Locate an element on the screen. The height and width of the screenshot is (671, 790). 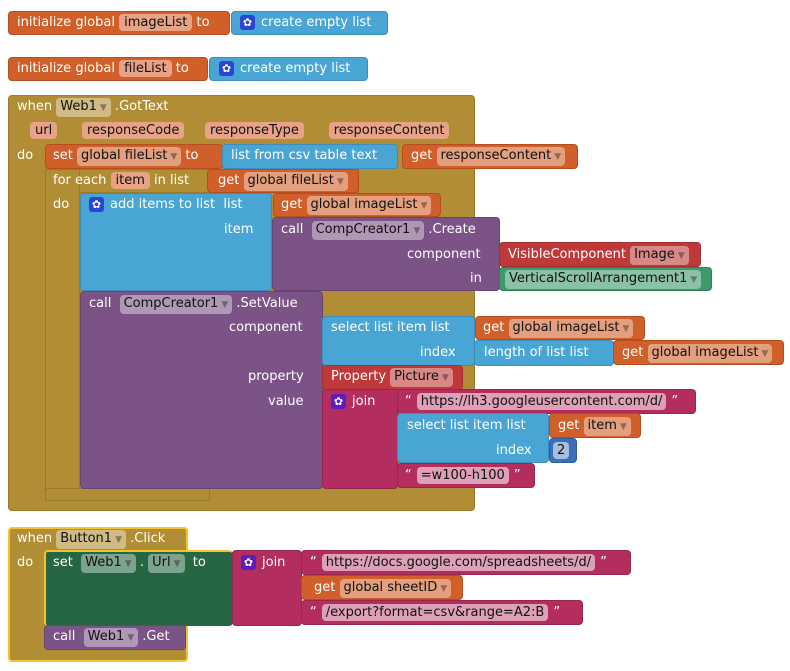
text-field: https://docs.google.com/spreadsheets/d/ is located at coordinates (458, 562).